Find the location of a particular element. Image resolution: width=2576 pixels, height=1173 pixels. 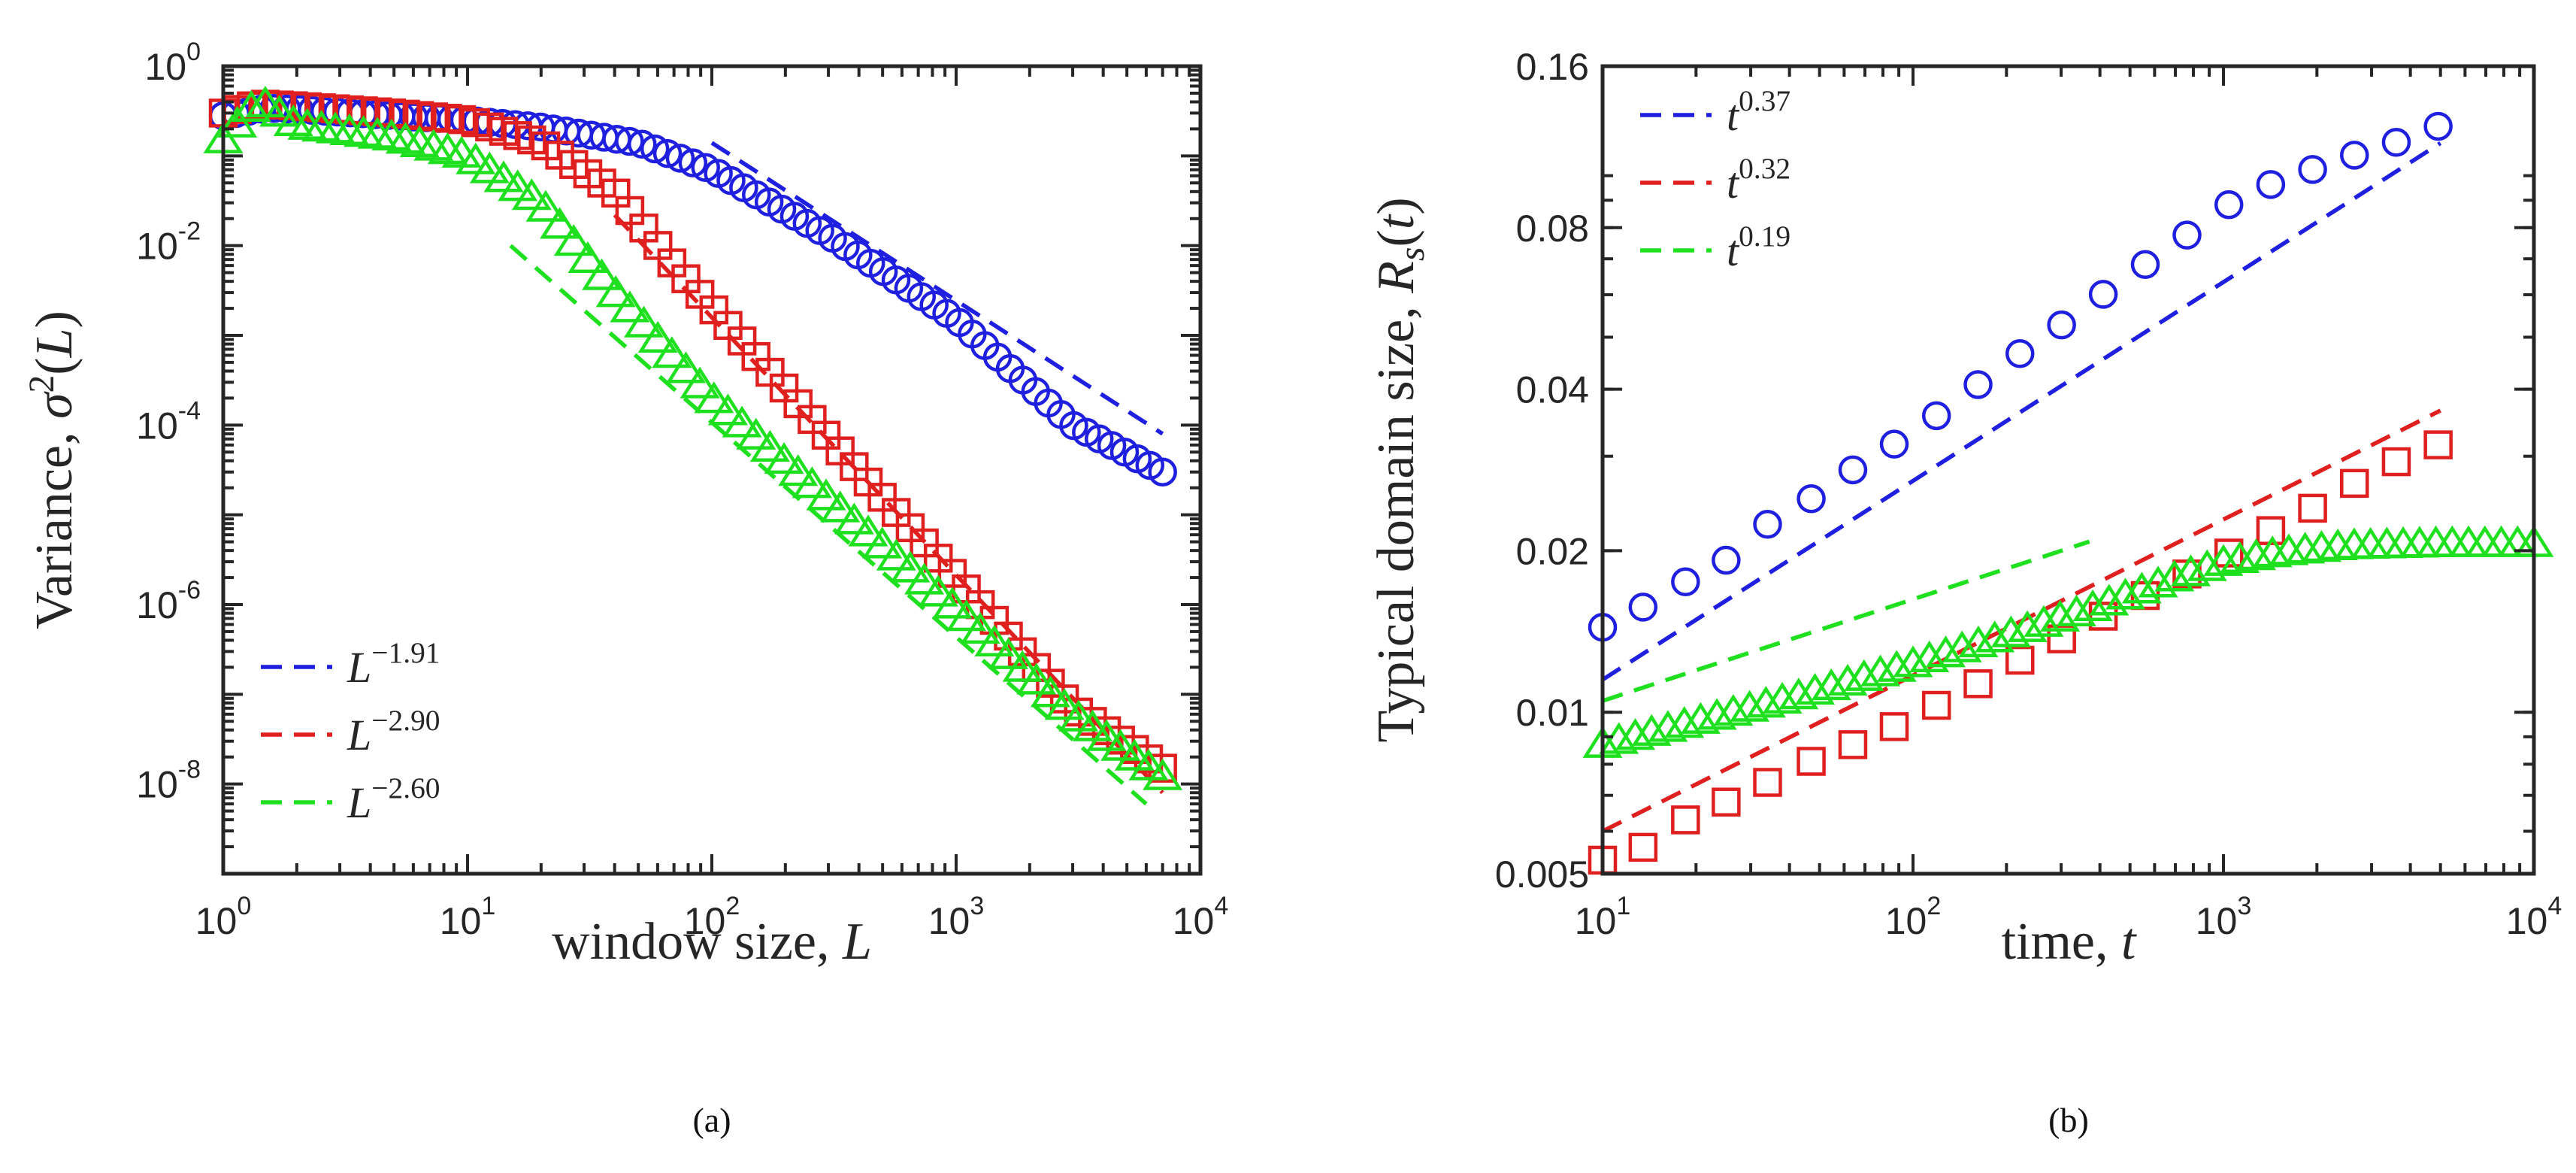

y-tick-label: 0.01 is located at coordinates (1552, 713).